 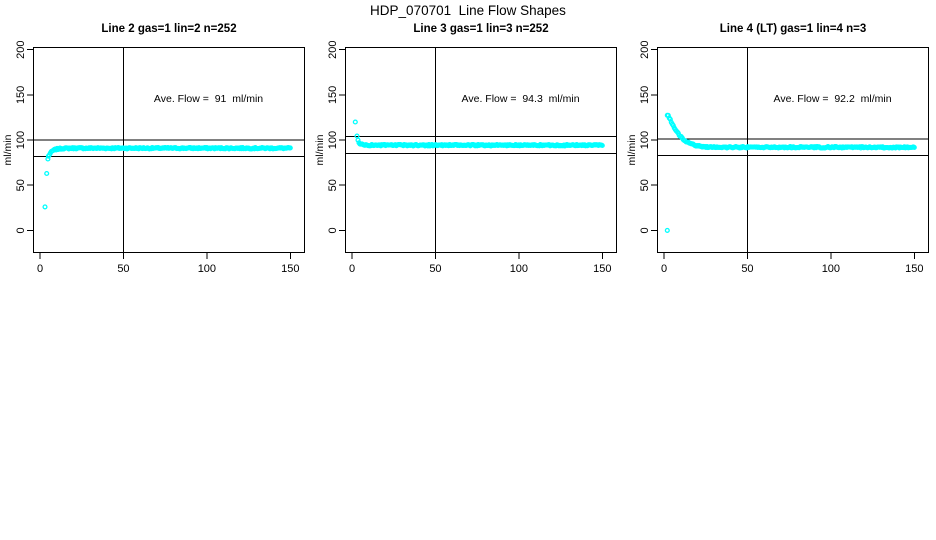 I want to click on subplot-title: Line 4 (LT) gas=1 lin=4 n=3, so click(x=793, y=29).